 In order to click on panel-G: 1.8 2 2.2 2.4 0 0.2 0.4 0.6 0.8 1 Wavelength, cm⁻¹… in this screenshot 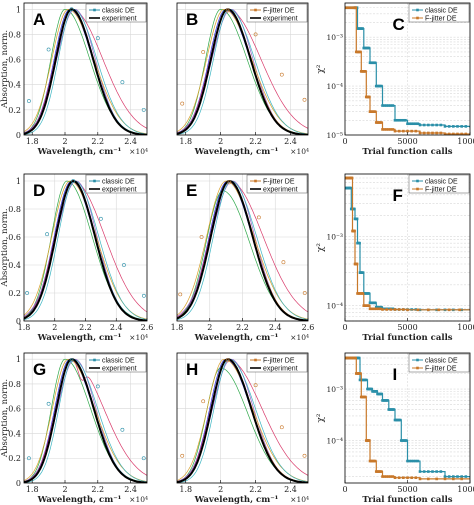, I will do `click(74, 428)`.